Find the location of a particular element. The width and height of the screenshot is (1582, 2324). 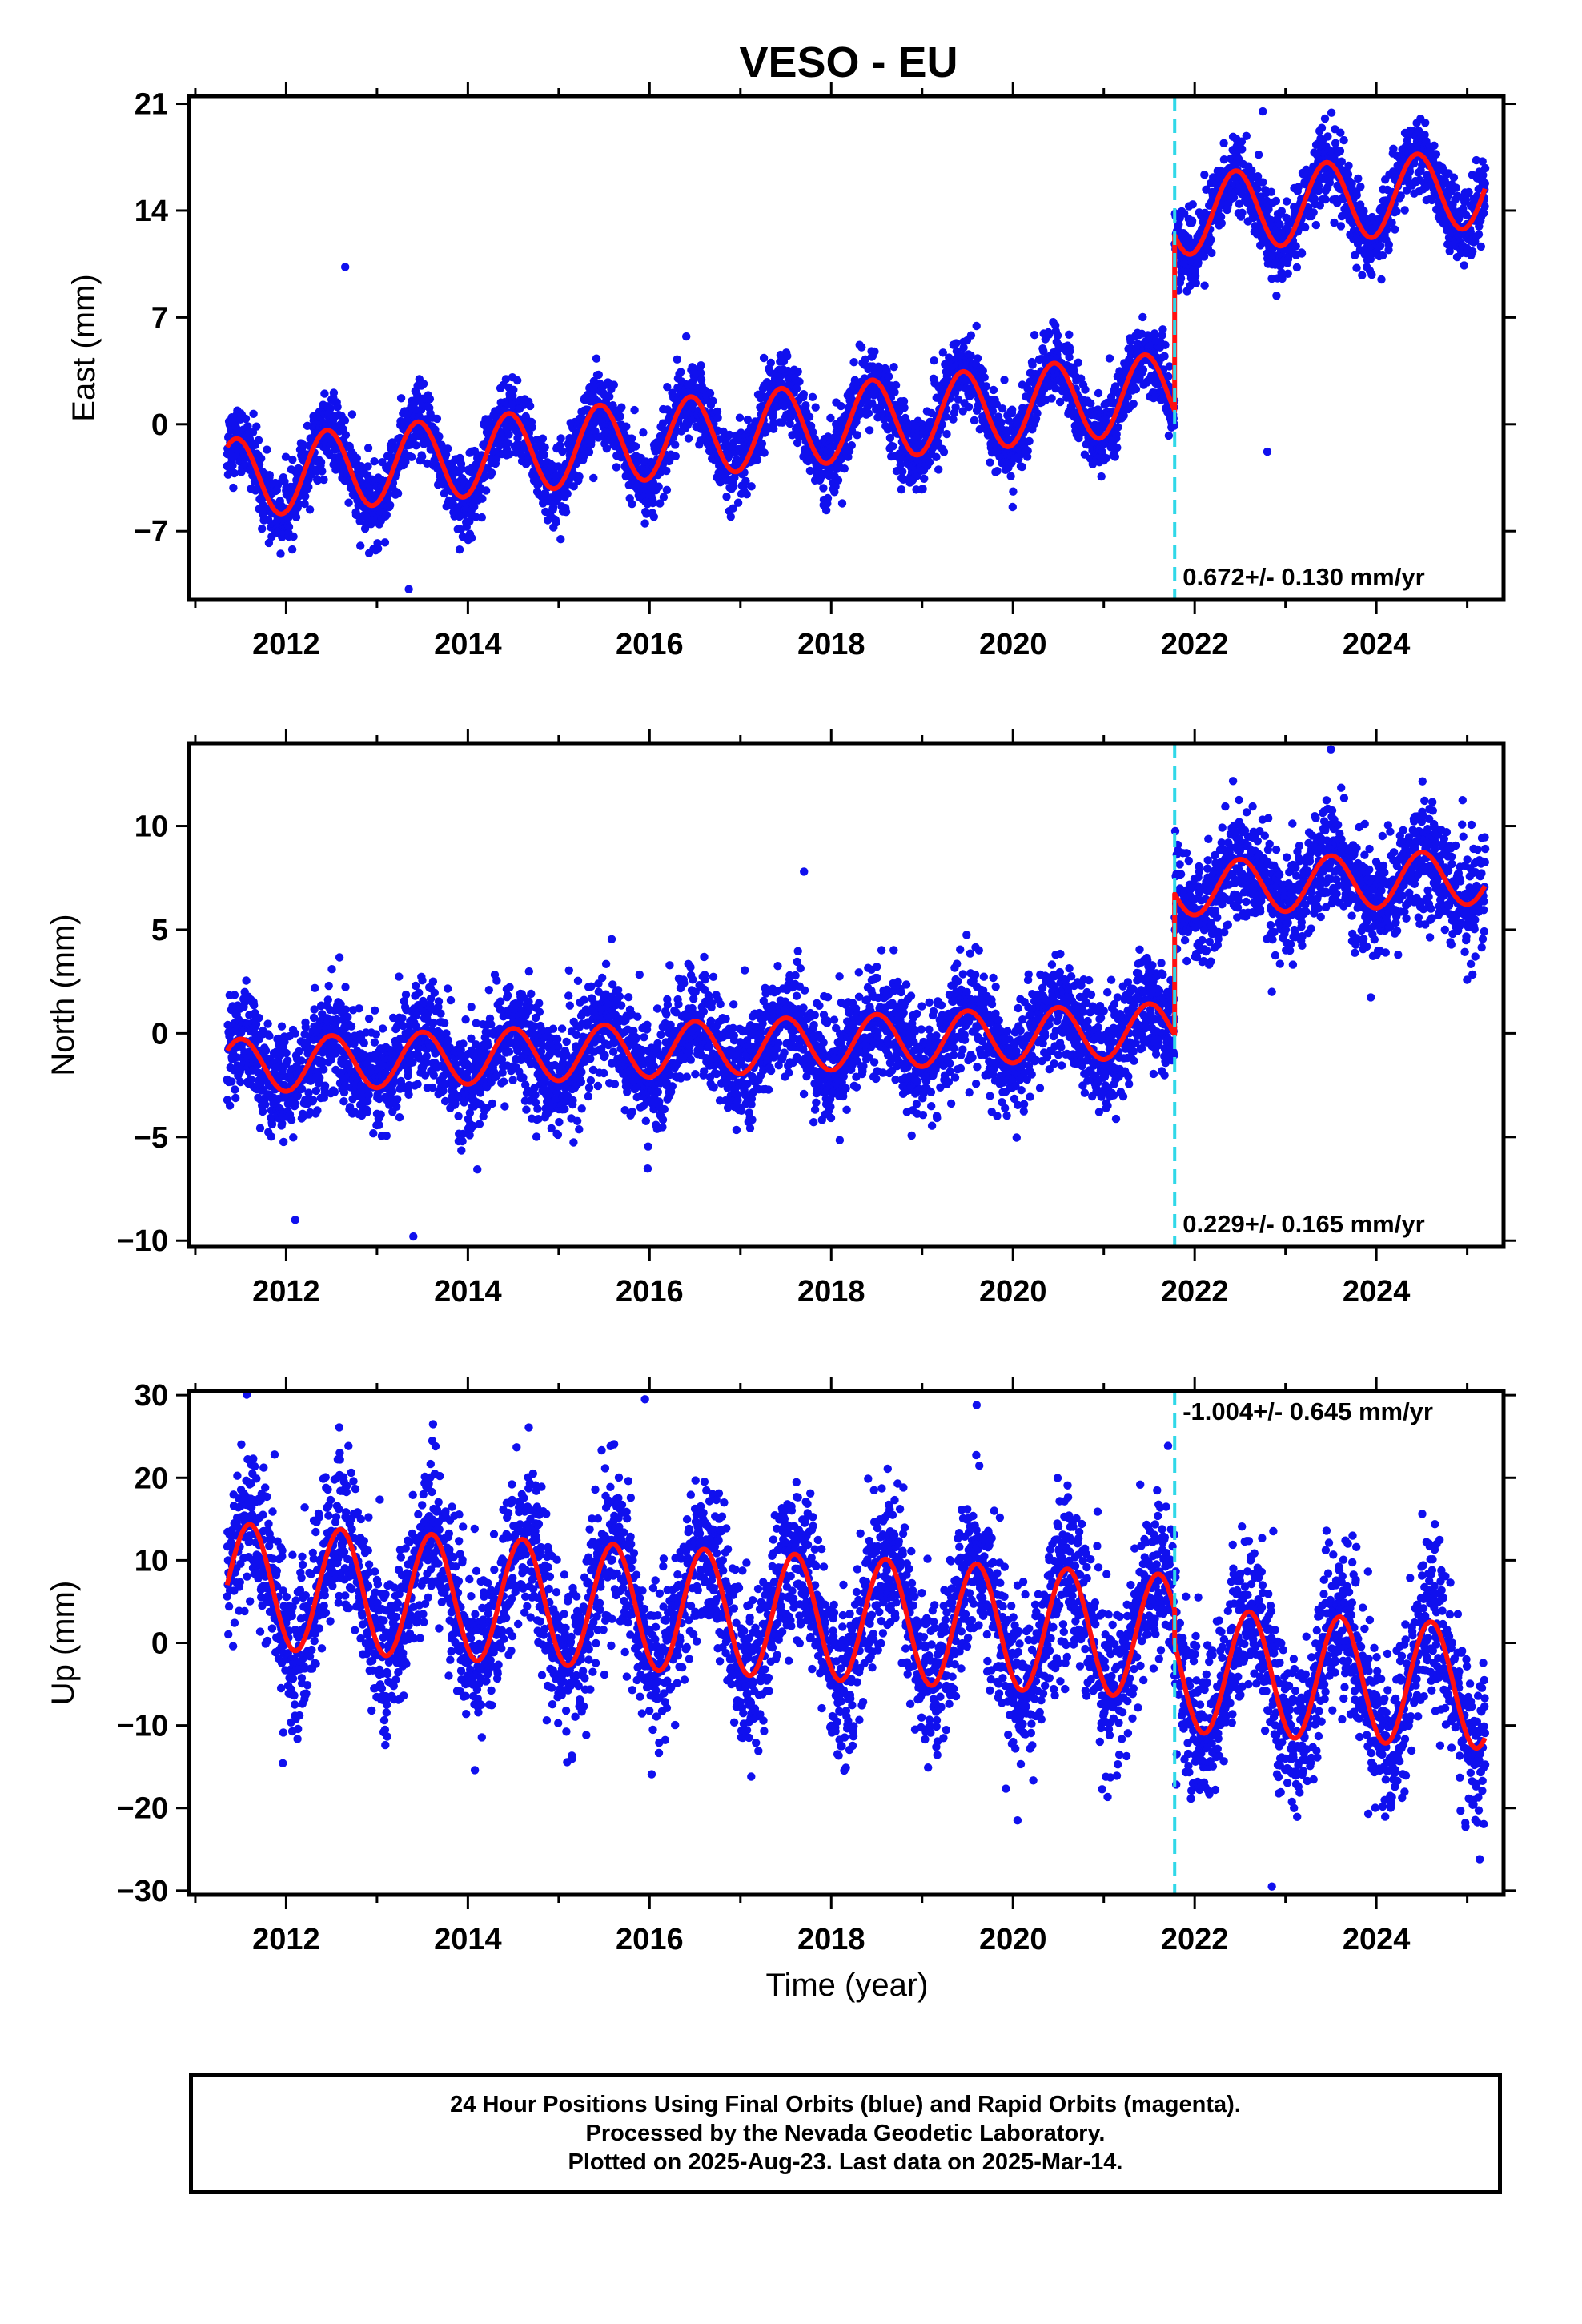

chart-title: VESO - EU is located at coordinates (848, 62).